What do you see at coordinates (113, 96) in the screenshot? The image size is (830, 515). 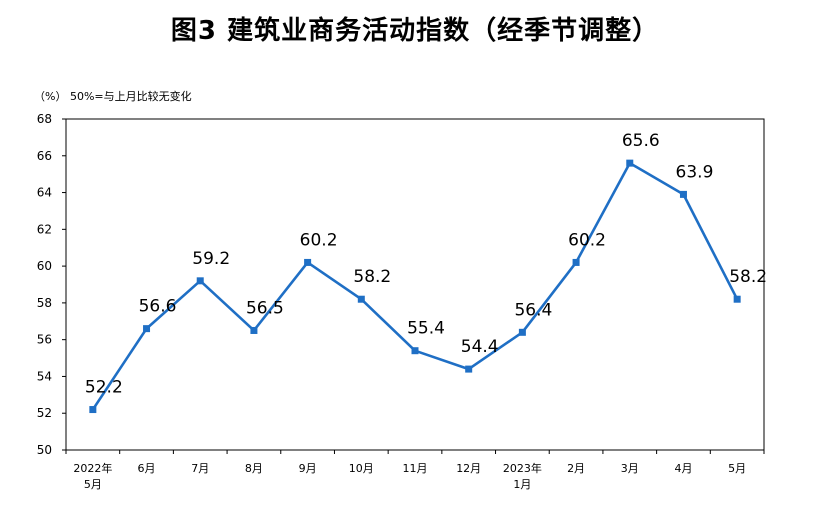 I see `unit-note: （%） 50%=与上月比较无变化` at bounding box center [113, 96].